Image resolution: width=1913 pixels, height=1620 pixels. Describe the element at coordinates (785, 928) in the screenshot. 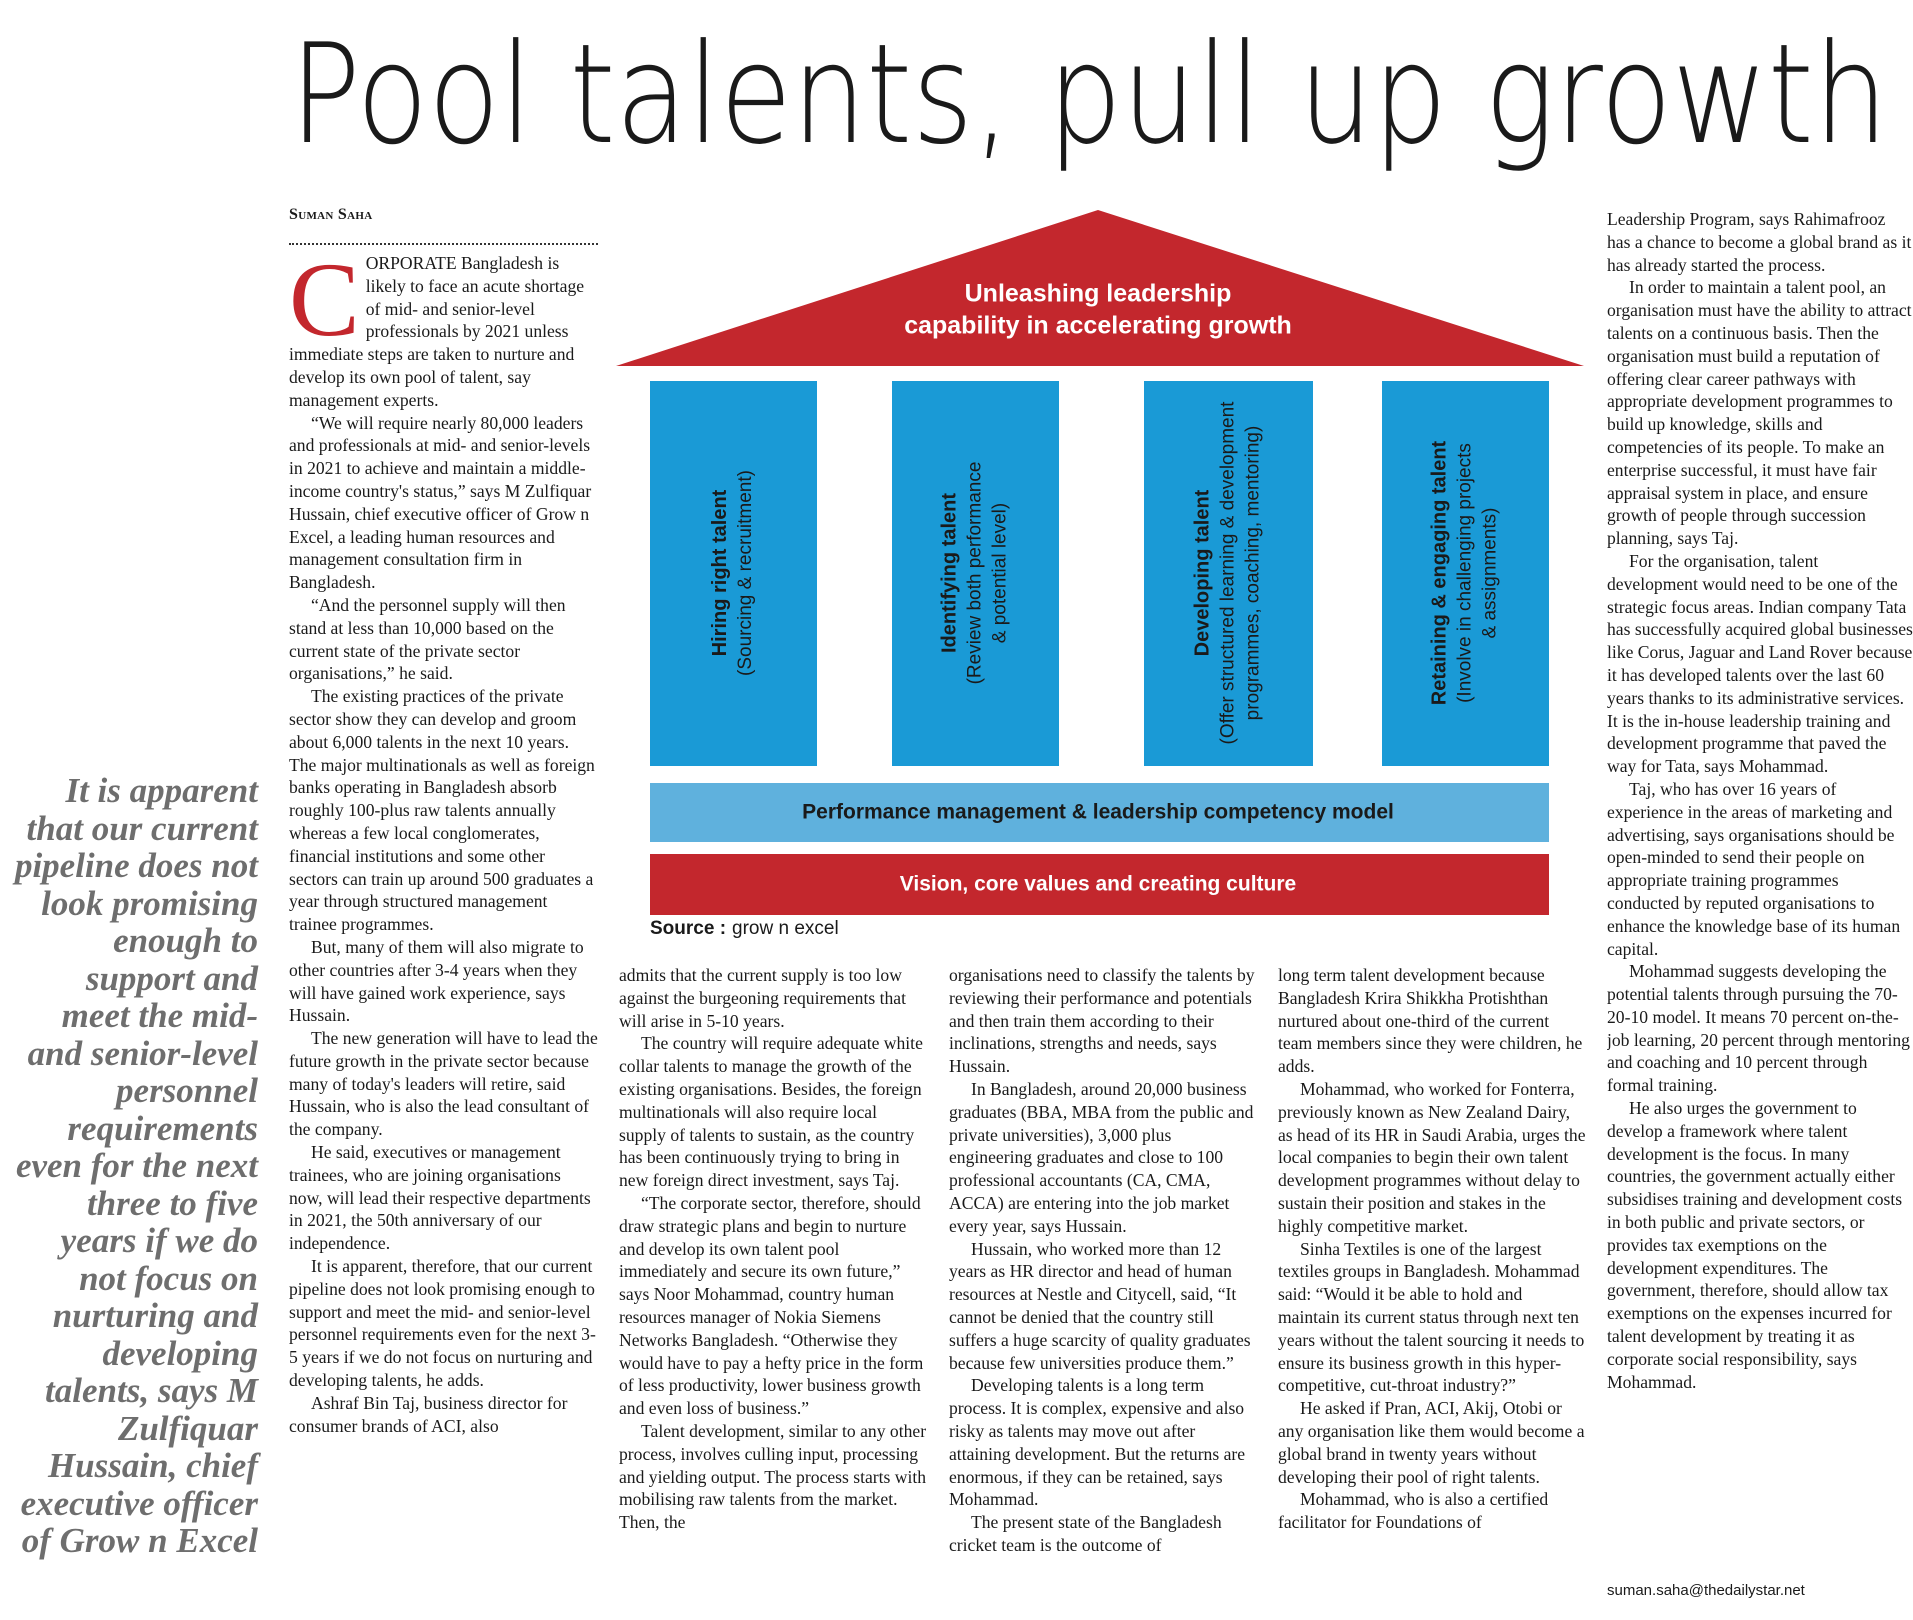

I see `source-text: grow n excel` at that location.